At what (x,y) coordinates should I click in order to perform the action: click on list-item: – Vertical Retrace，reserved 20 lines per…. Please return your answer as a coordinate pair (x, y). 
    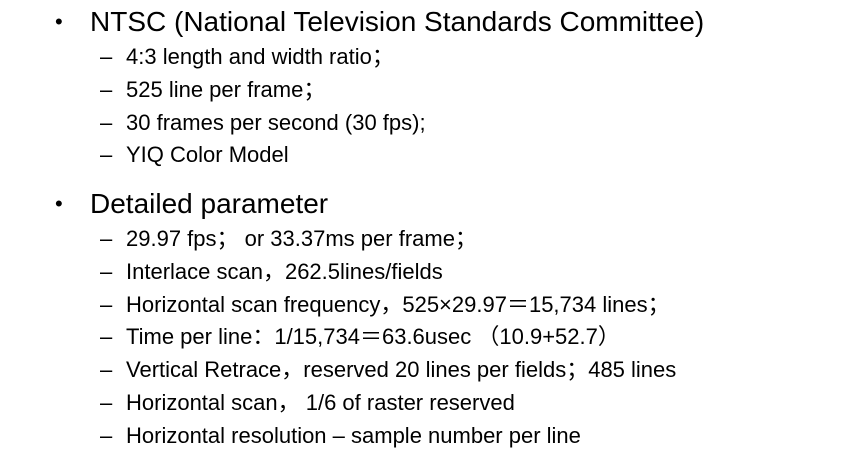
    Looking at the image, I should click on (429, 370).